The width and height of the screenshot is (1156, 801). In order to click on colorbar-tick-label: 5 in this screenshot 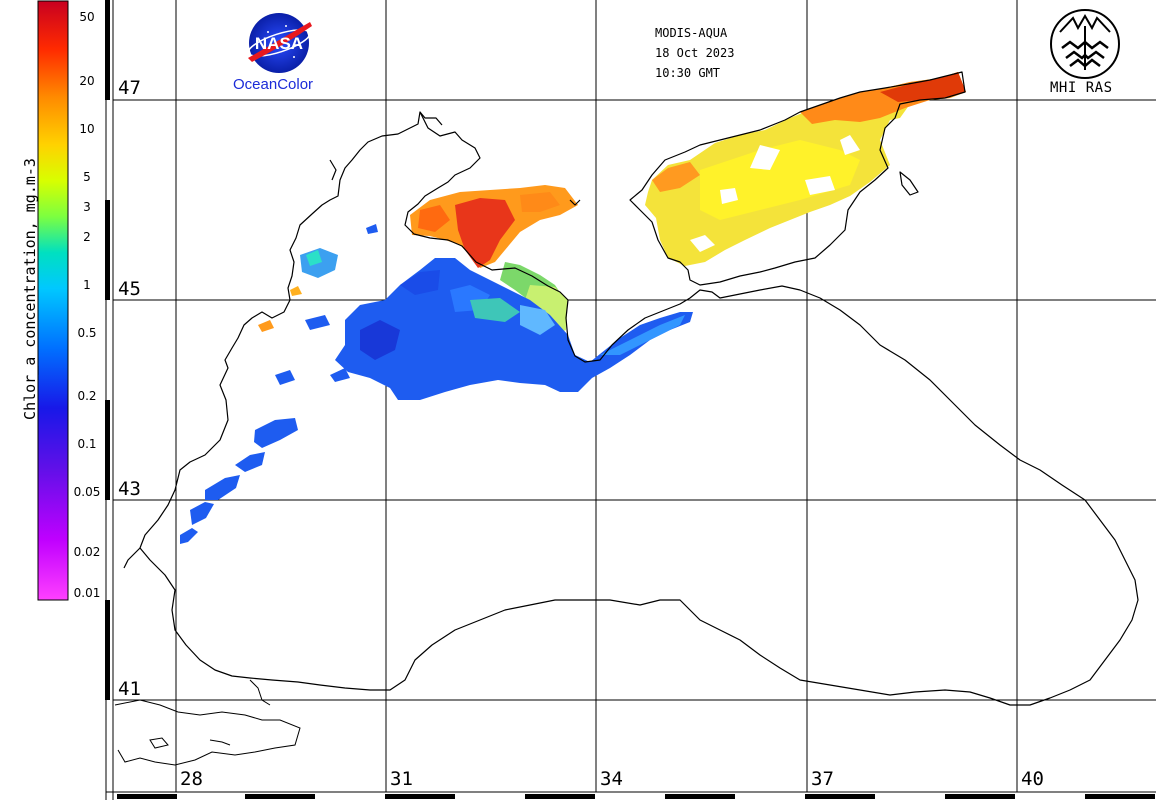, I will do `click(87, 177)`.